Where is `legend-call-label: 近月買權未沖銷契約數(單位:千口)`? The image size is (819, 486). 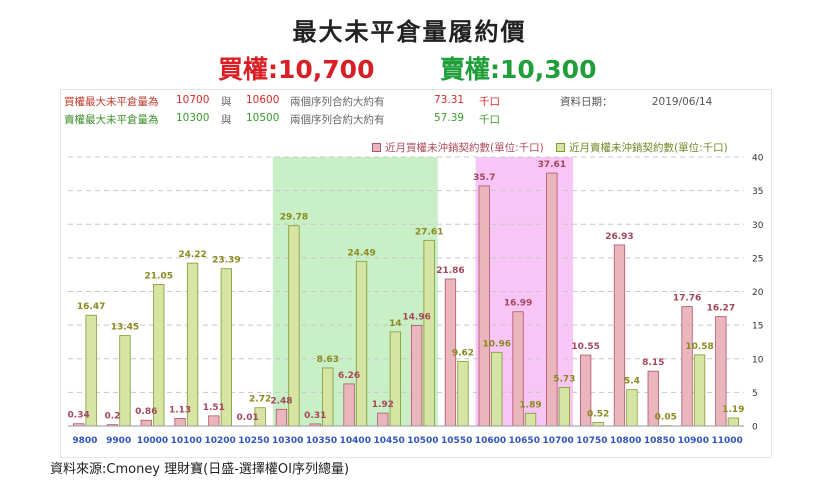
legend-call-label: 近月買權未沖銷契約數(單位:千口) is located at coordinates (464, 148).